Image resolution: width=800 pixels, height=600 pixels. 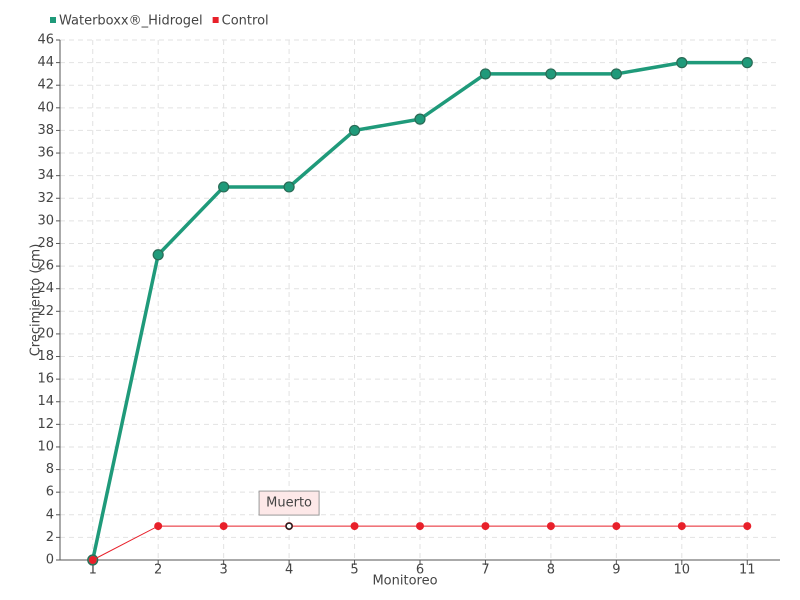 What do you see at coordinates (93, 570) in the screenshot?
I see `x-tick-label: 1` at bounding box center [93, 570].